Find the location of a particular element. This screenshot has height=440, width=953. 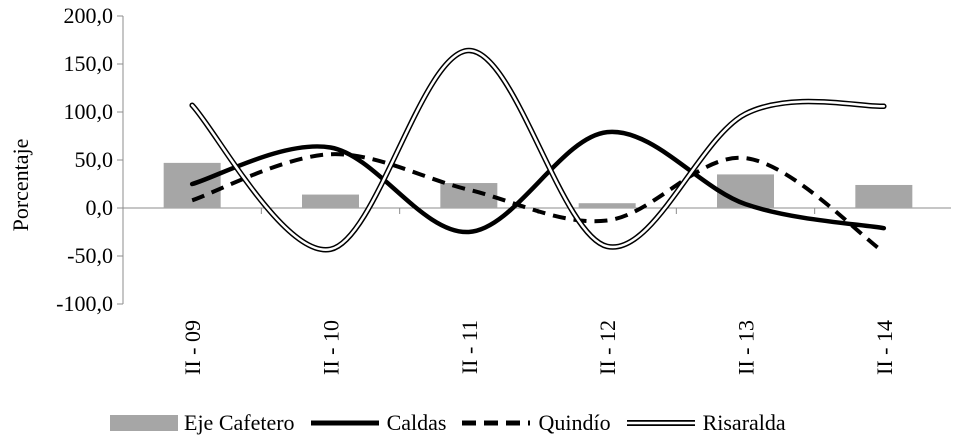

legend-item-eje-cafetero: Eje Cafetero is located at coordinates (202, 423).